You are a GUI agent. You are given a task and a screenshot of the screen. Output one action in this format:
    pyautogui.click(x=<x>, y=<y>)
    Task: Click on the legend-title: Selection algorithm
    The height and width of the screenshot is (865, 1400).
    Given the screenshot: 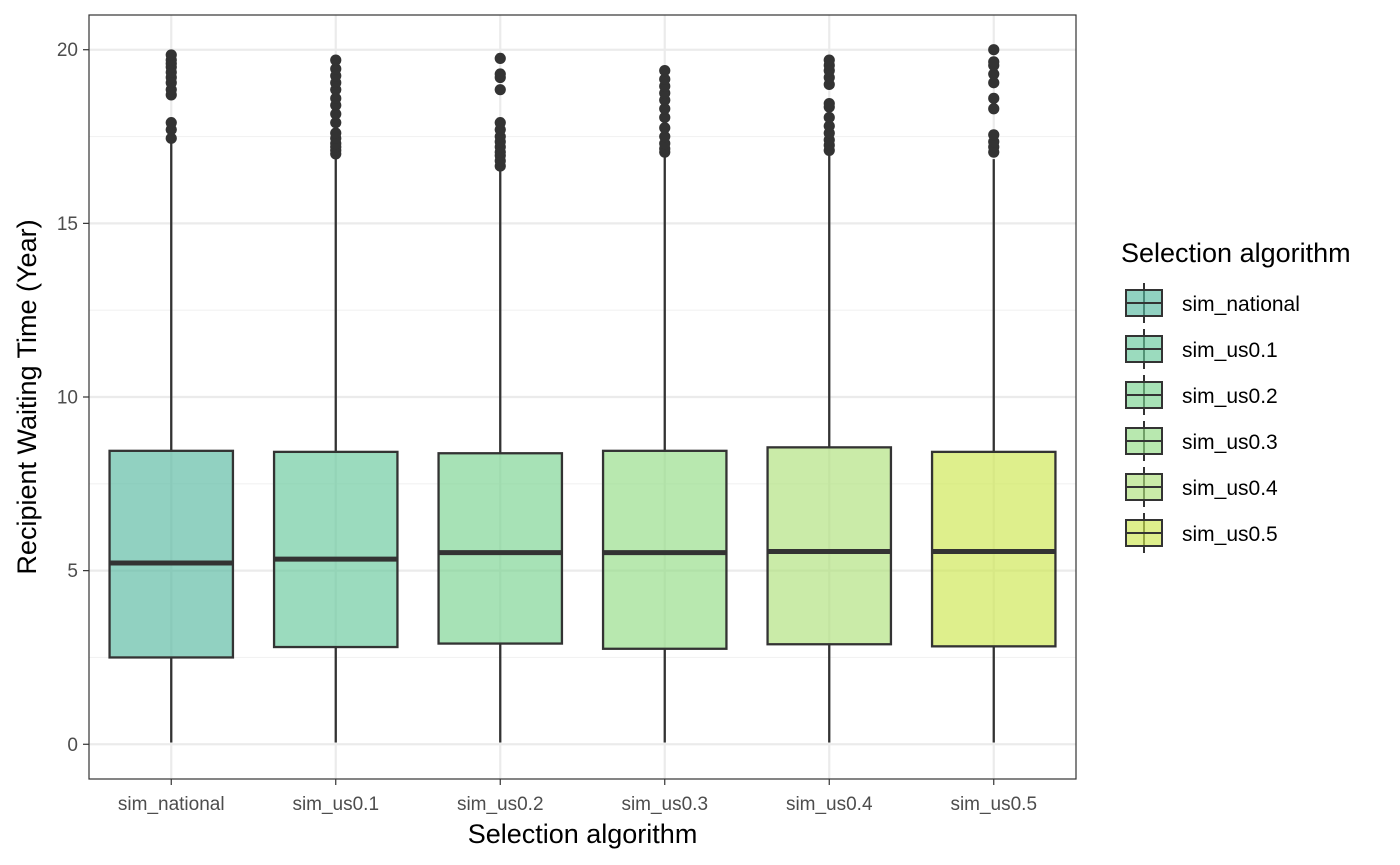 What is the action you would take?
    pyautogui.click(x=1236, y=253)
    